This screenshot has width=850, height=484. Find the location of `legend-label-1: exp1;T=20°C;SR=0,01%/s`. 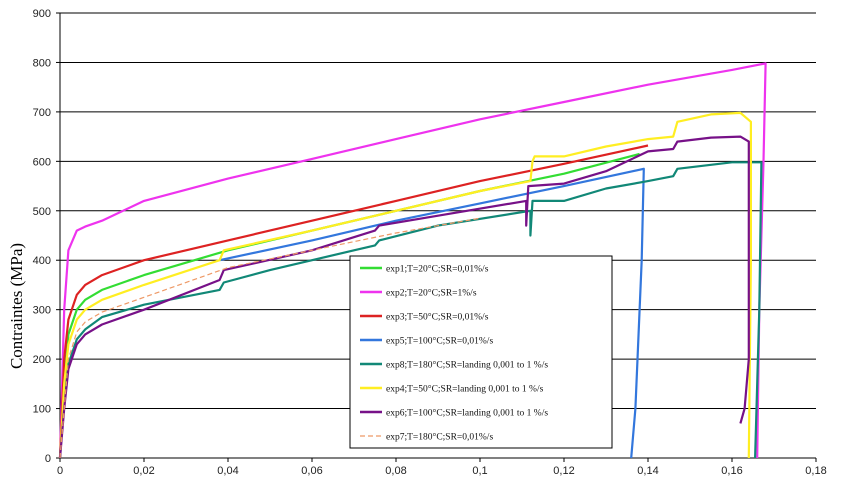

legend-label-1: exp1;T=20°C;SR=0,01%/s is located at coordinates (437, 269).